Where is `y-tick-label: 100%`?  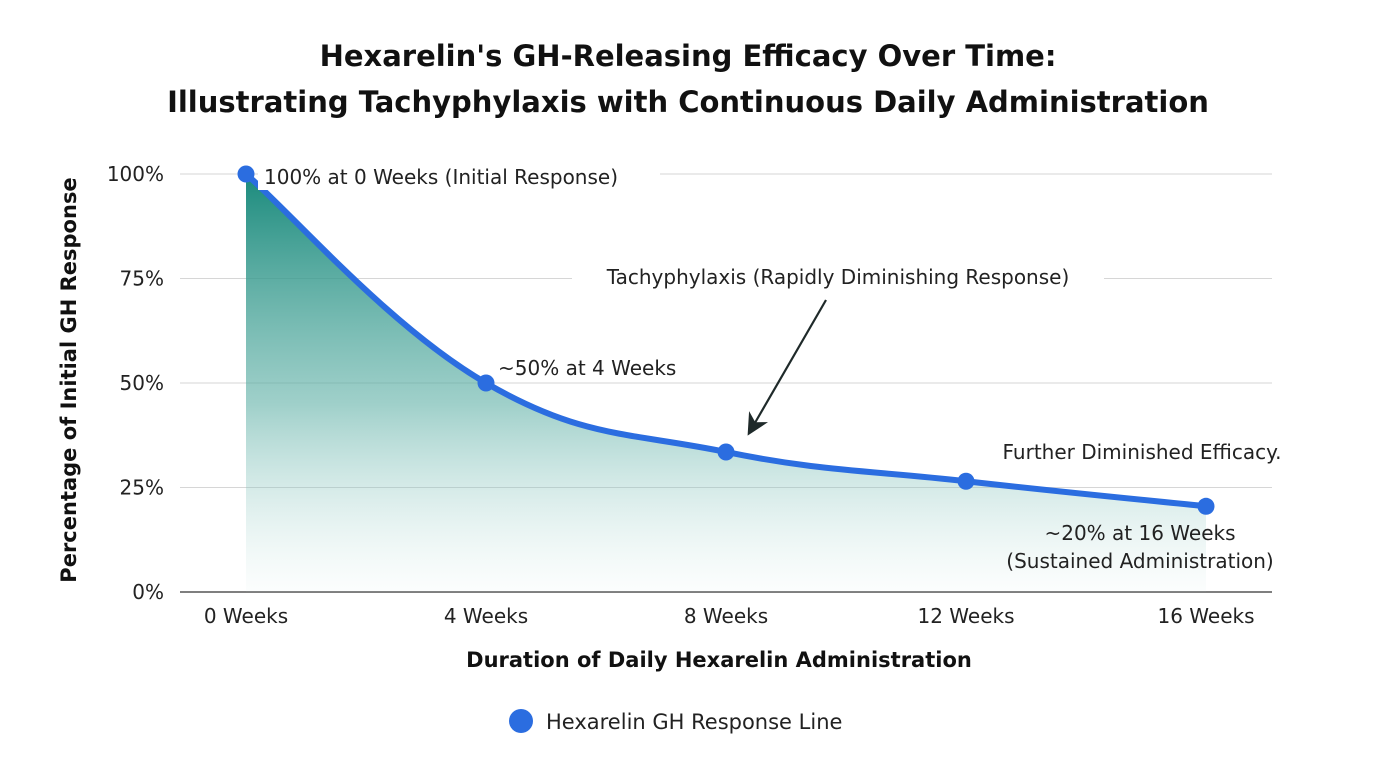 y-tick-label: 100% is located at coordinates (135, 174).